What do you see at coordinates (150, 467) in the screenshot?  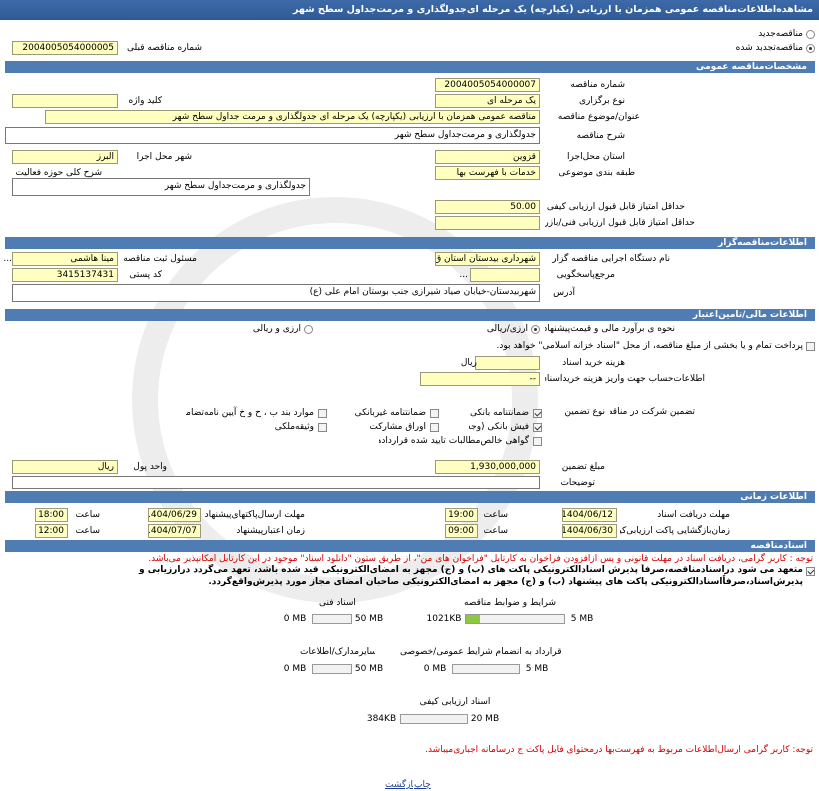 I see `label: واحد پول` at bounding box center [150, 467].